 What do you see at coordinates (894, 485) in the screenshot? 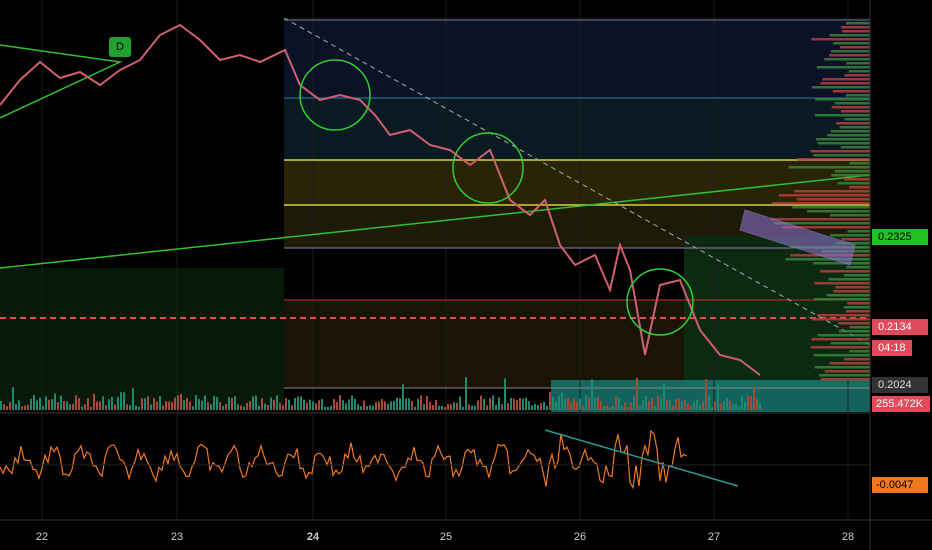
I see `oscillator-label: -0.0047` at bounding box center [894, 485].